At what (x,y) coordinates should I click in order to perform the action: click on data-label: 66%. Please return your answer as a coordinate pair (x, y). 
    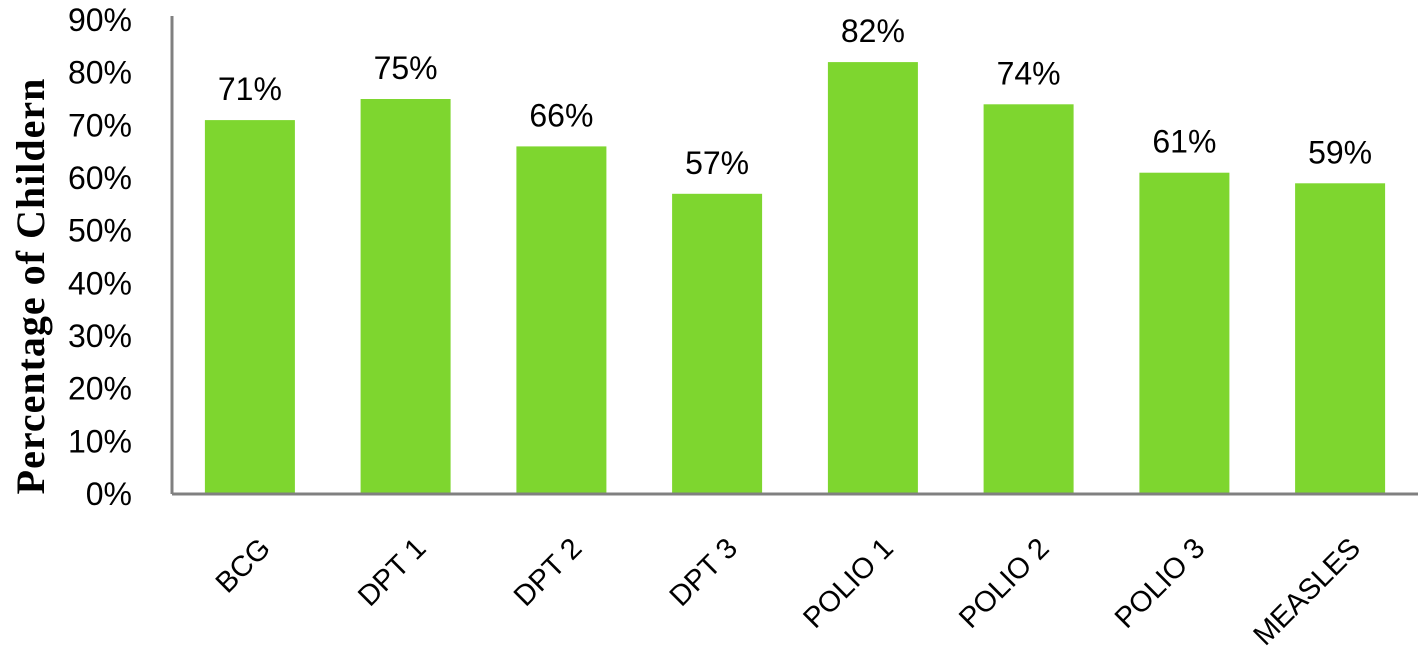
    Looking at the image, I should click on (561, 115).